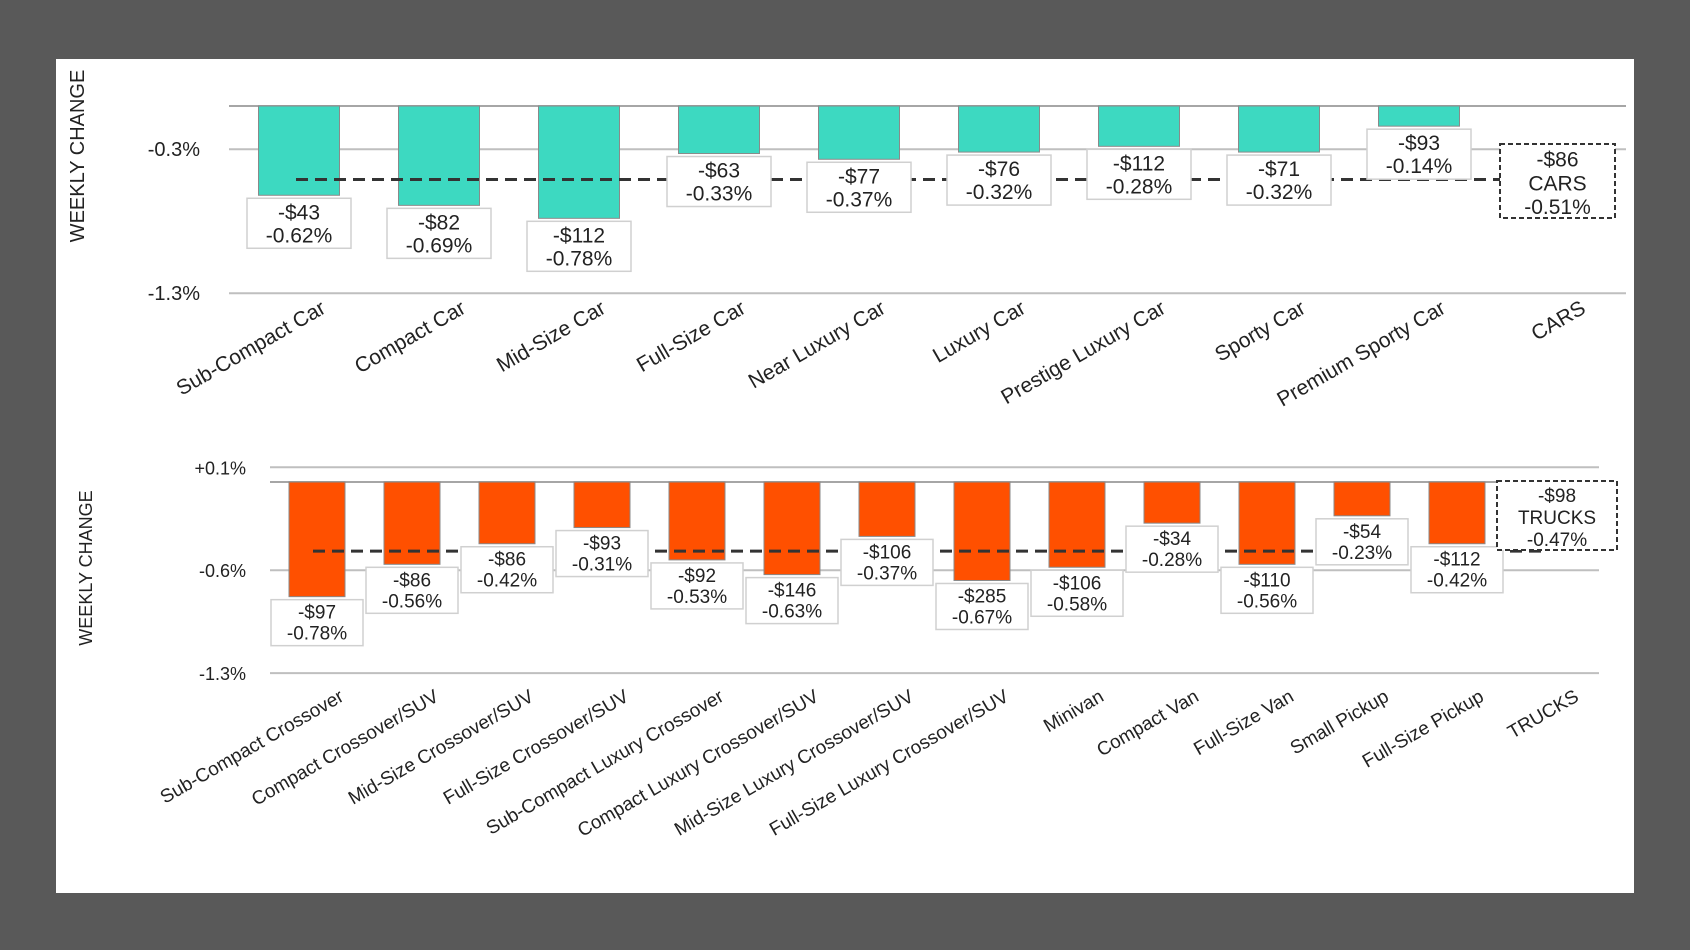 The image size is (1690, 950). I want to click on average-dollar-label: -$86, so click(1557, 160).